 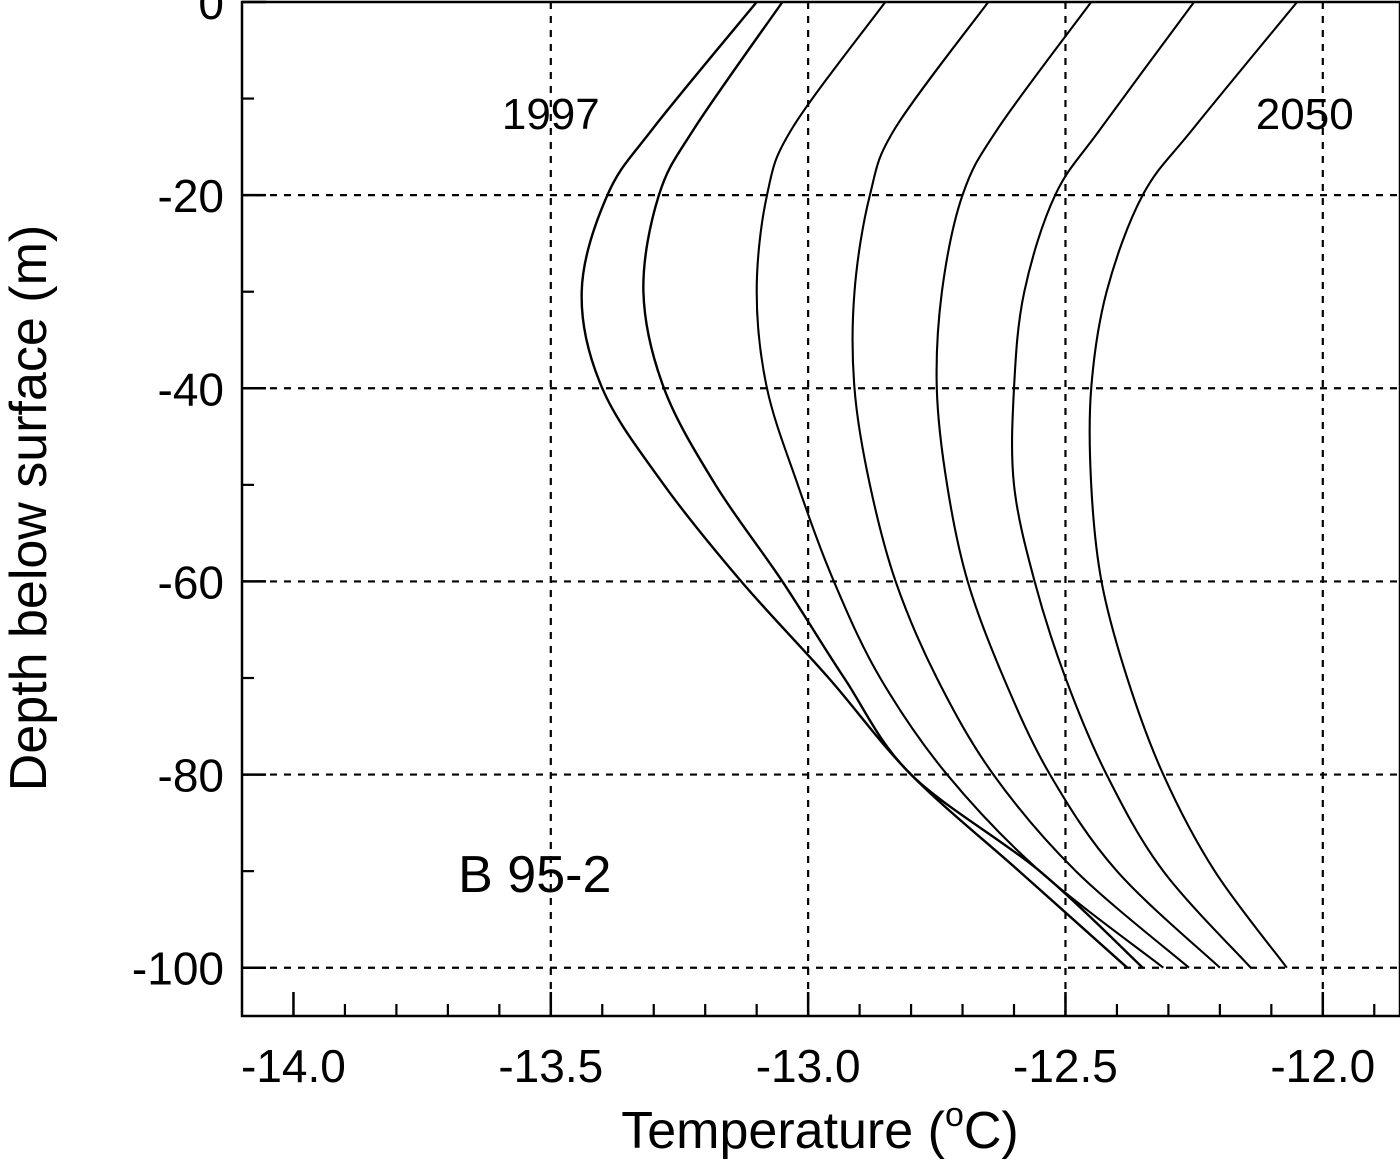 What do you see at coordinates (191, 196) in the screenshot?
I see `y-tick-label: -20` at bounding box center [191, 196].